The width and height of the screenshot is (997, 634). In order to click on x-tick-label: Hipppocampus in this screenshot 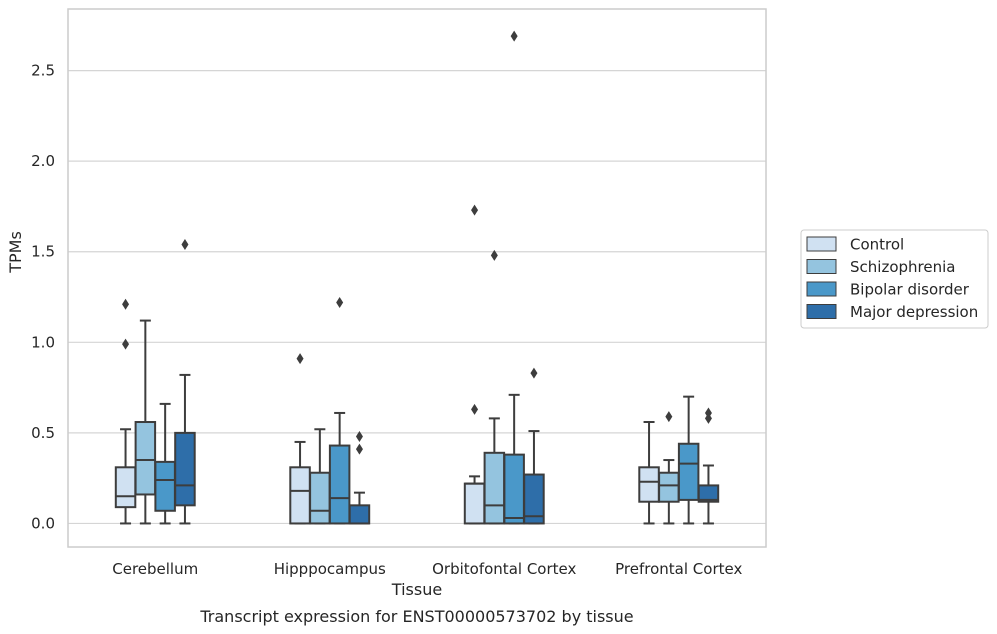, I will do `click(330, 569)`.